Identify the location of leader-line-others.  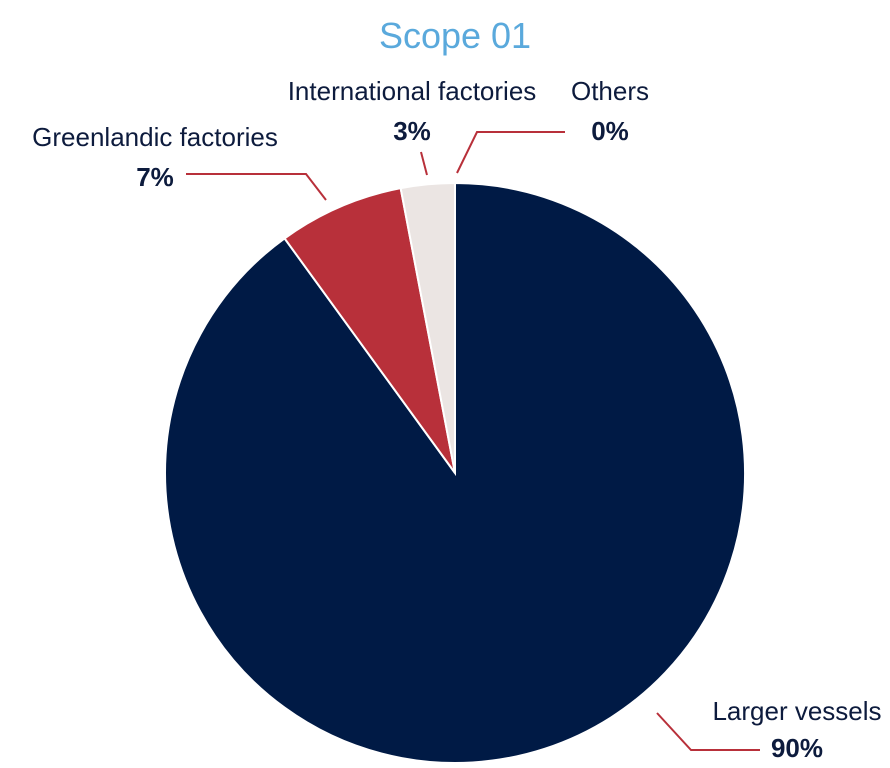
(510, 152).